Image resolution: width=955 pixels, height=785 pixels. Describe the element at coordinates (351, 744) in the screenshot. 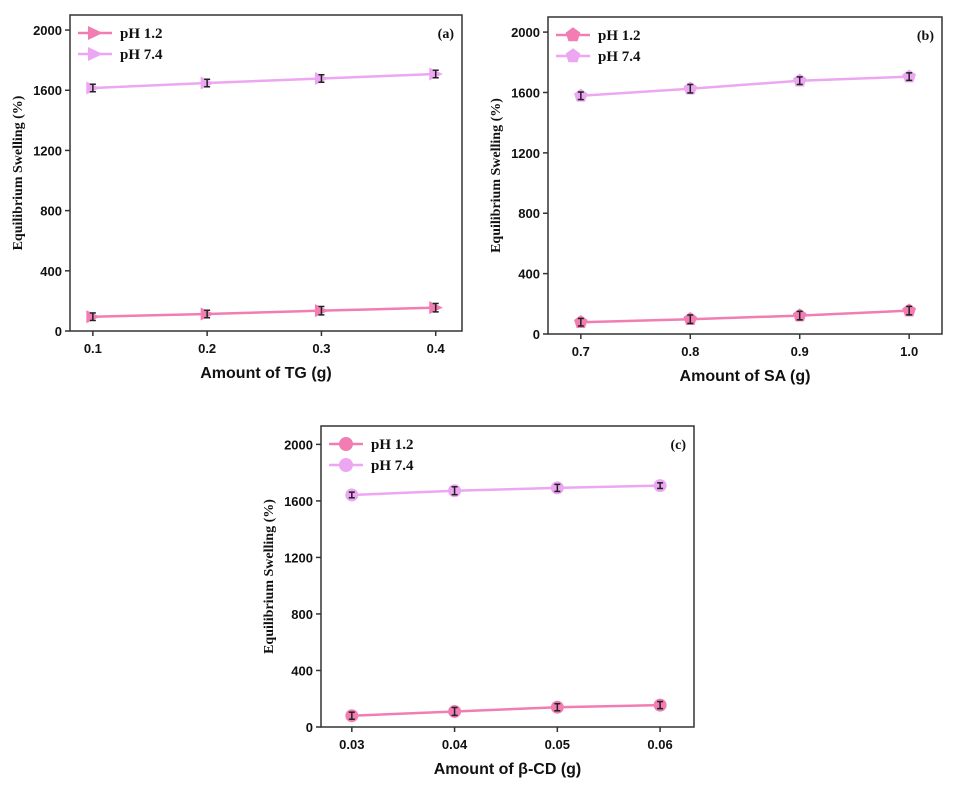

I see `x-tick-label: 0.03` at that location.